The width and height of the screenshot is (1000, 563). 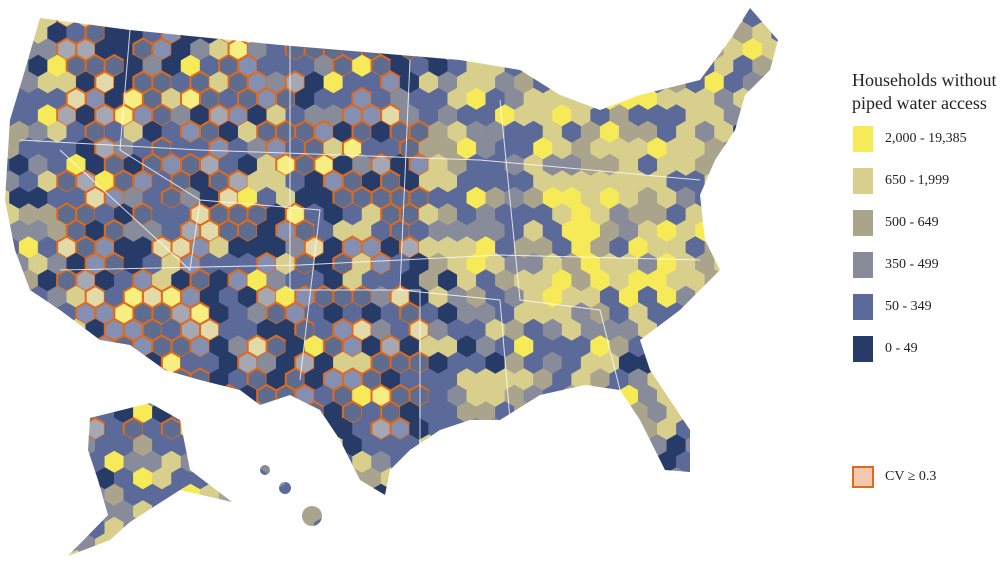 What do you see at coordinates (919, 103) in the screenshot?
I see `legend-title: piped water access` at bounding box center [919, 103].